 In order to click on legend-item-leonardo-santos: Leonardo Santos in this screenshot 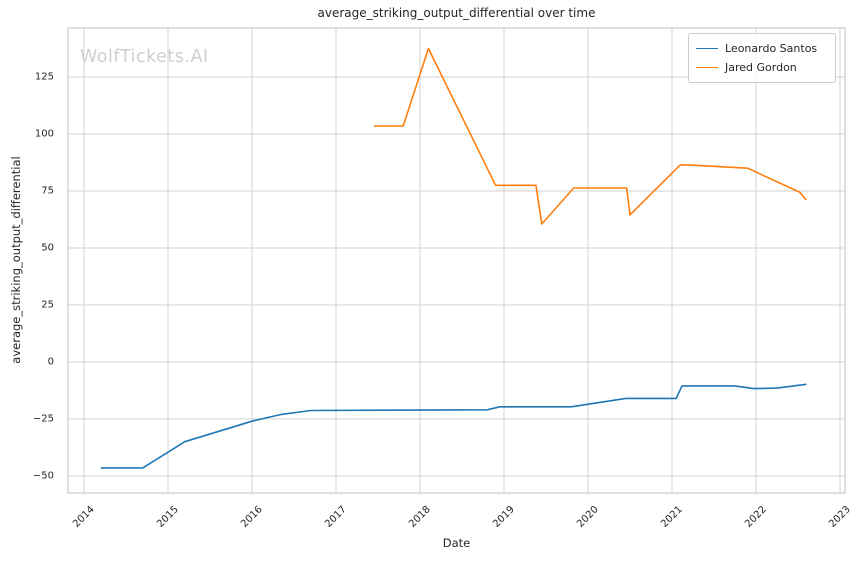, I will do `click(761, 48)`.